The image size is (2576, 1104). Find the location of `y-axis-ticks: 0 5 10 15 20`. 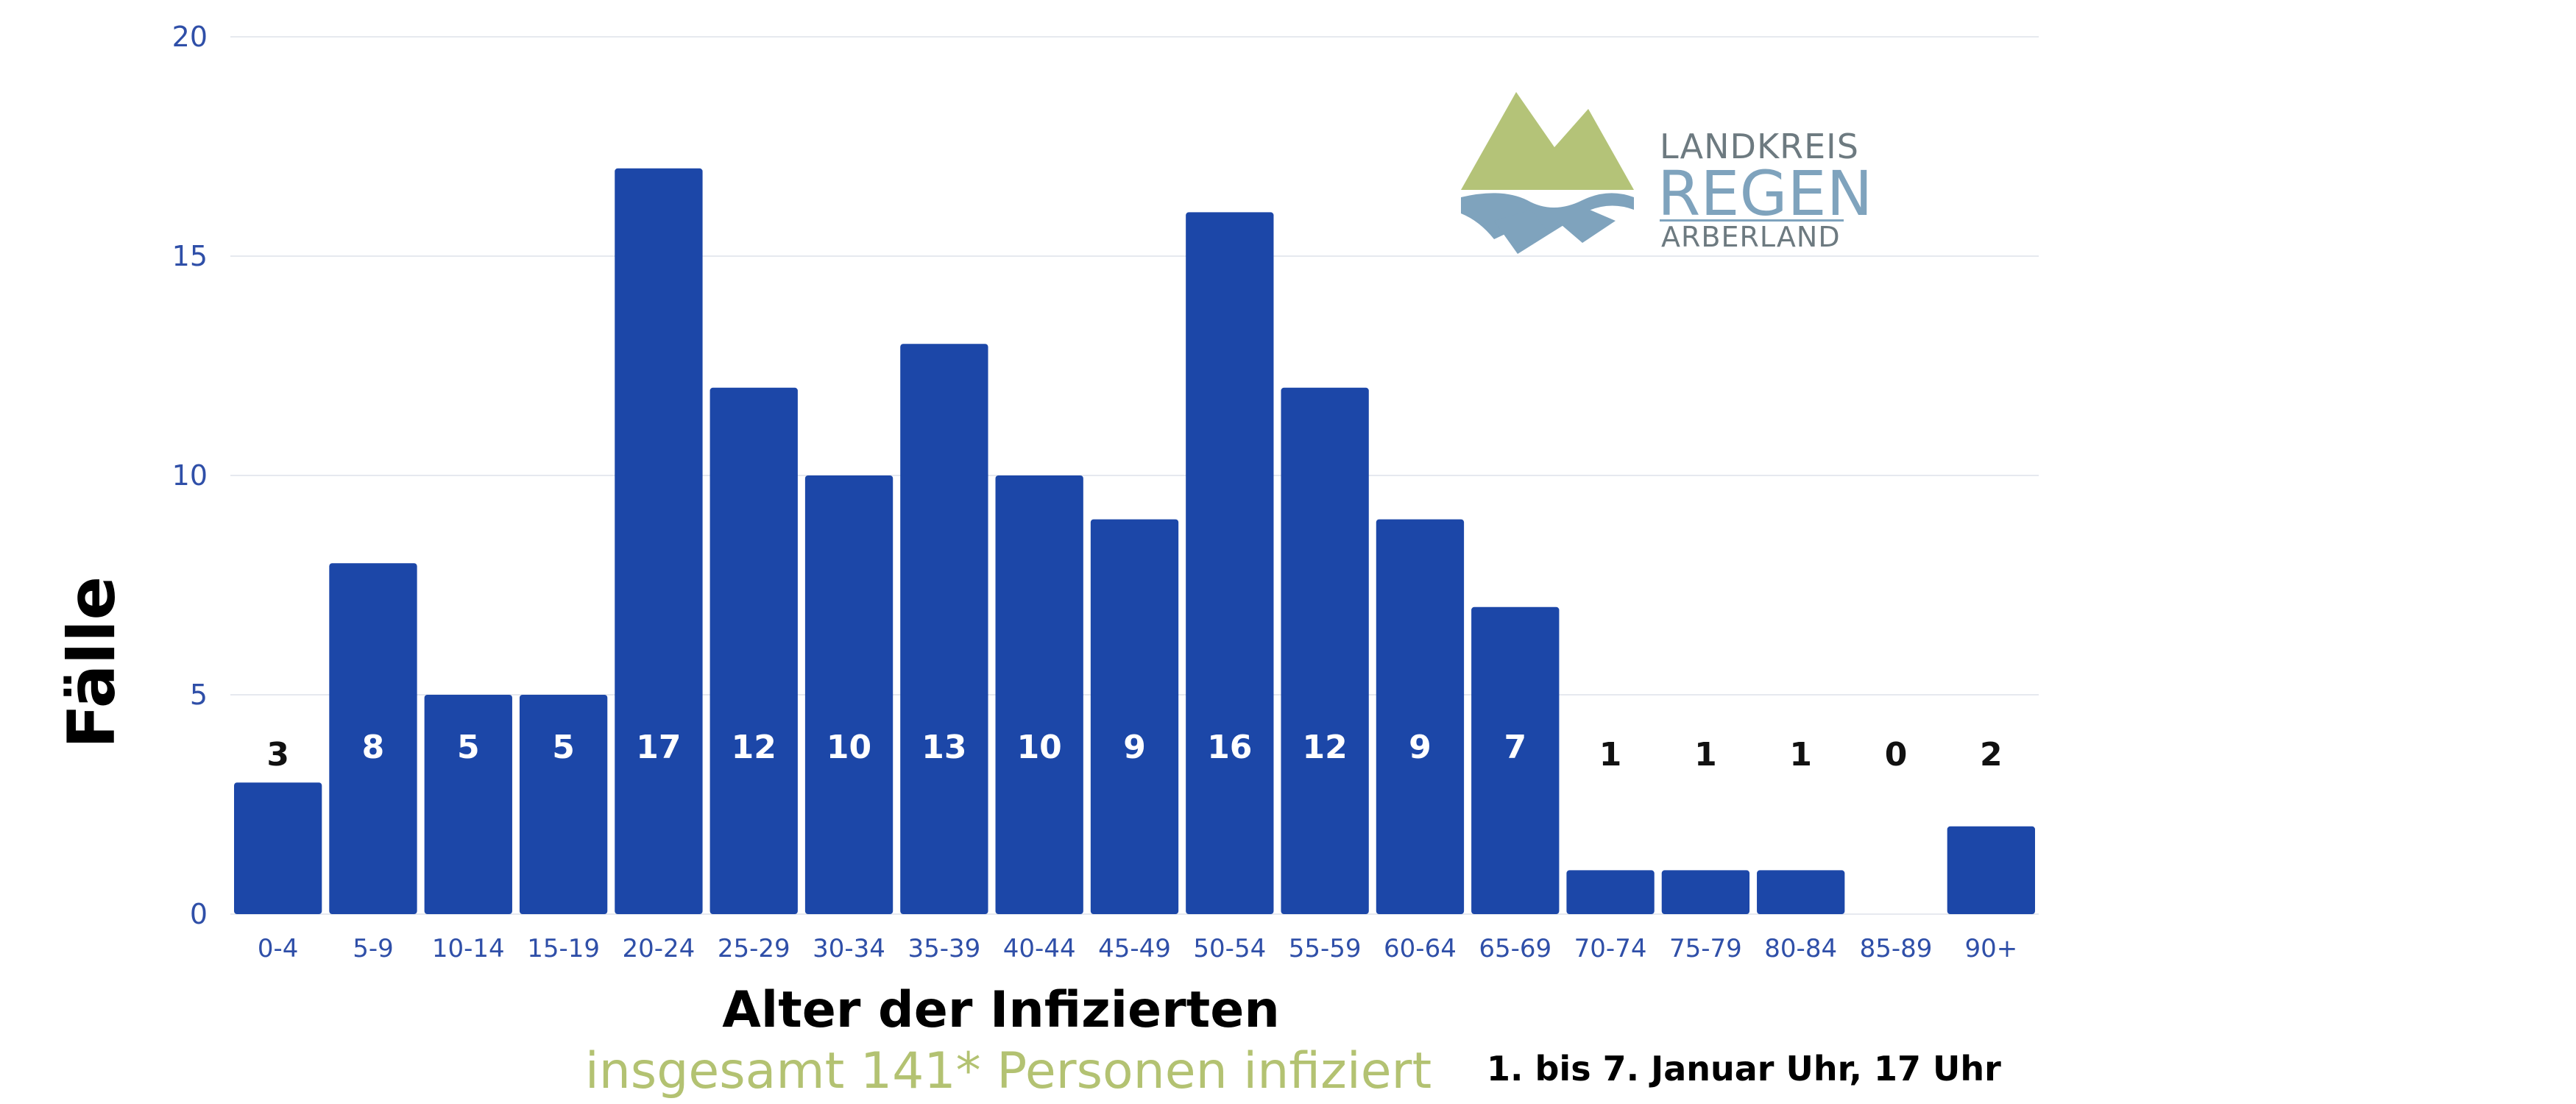

y-axis-ticks: 0 5 10 15 20 is located at coordinates (190, 475).